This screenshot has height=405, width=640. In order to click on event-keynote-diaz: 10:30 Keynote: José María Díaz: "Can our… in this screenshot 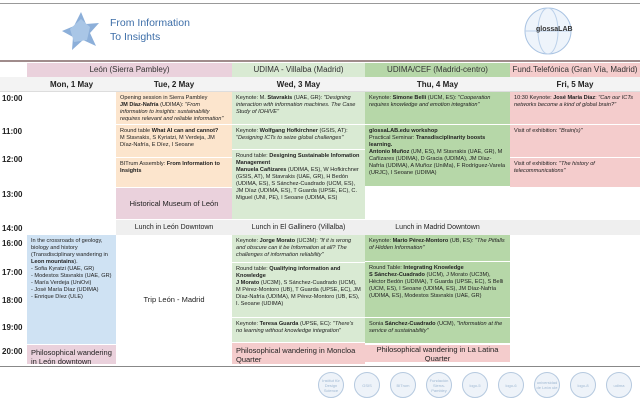, I will do `click(575, 108)`.